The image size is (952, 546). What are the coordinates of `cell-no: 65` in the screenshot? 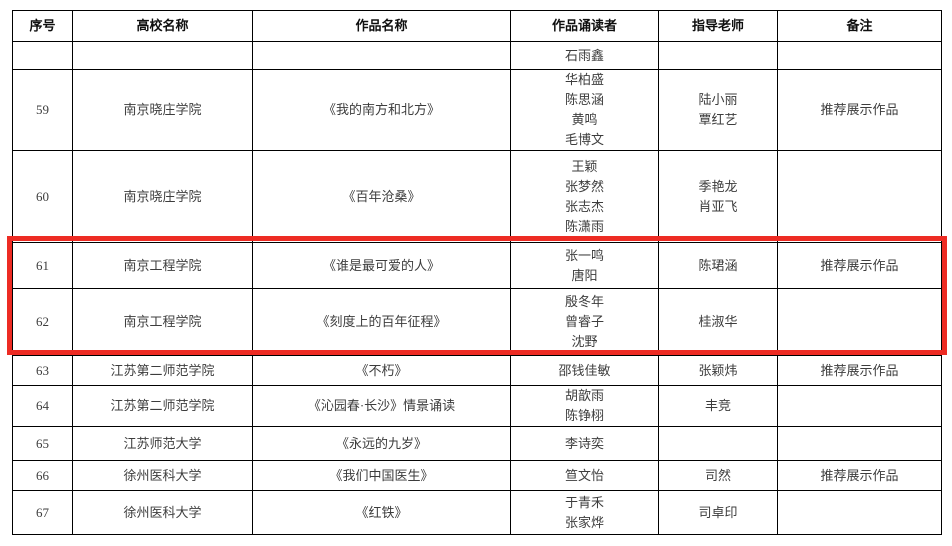 It's located at (42, 443).